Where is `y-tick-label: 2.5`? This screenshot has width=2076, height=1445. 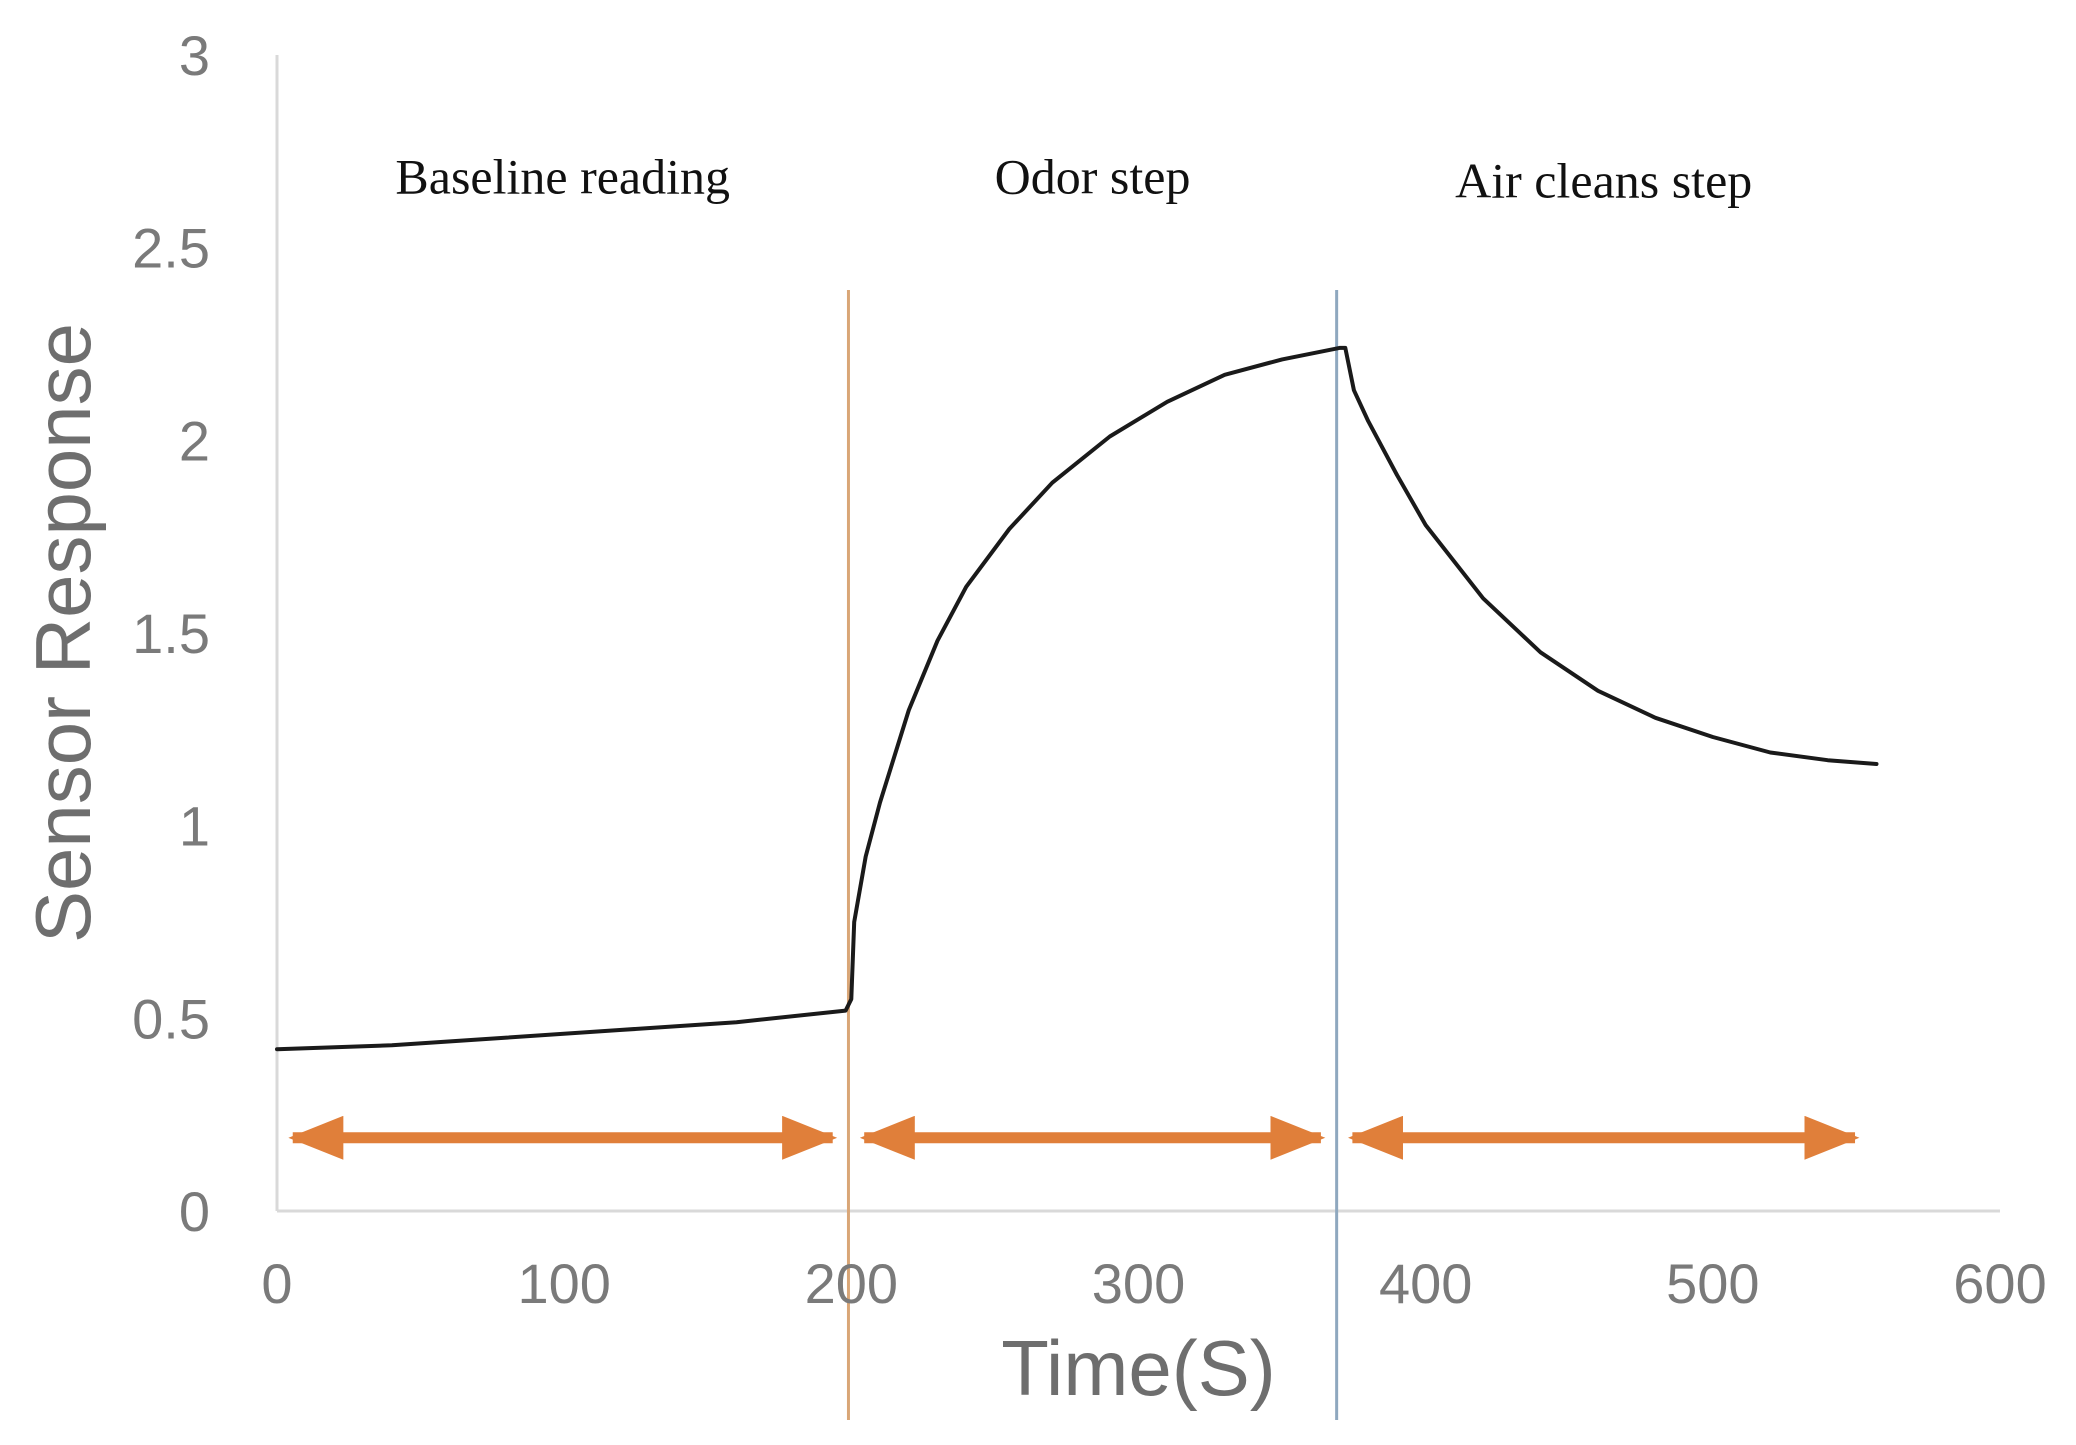
y-tick-label: 2.5 is located at coordinates (171, 248).